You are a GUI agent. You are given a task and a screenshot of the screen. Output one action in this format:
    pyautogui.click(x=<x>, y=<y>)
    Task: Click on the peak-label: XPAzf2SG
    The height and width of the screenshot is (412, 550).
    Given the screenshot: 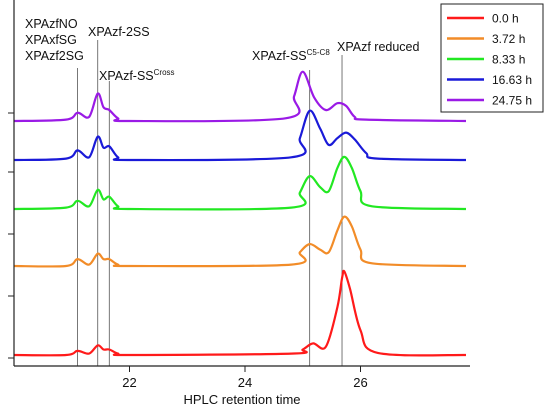 What is the action you would take?
    pyautogui.click(x=54, y=56)
    